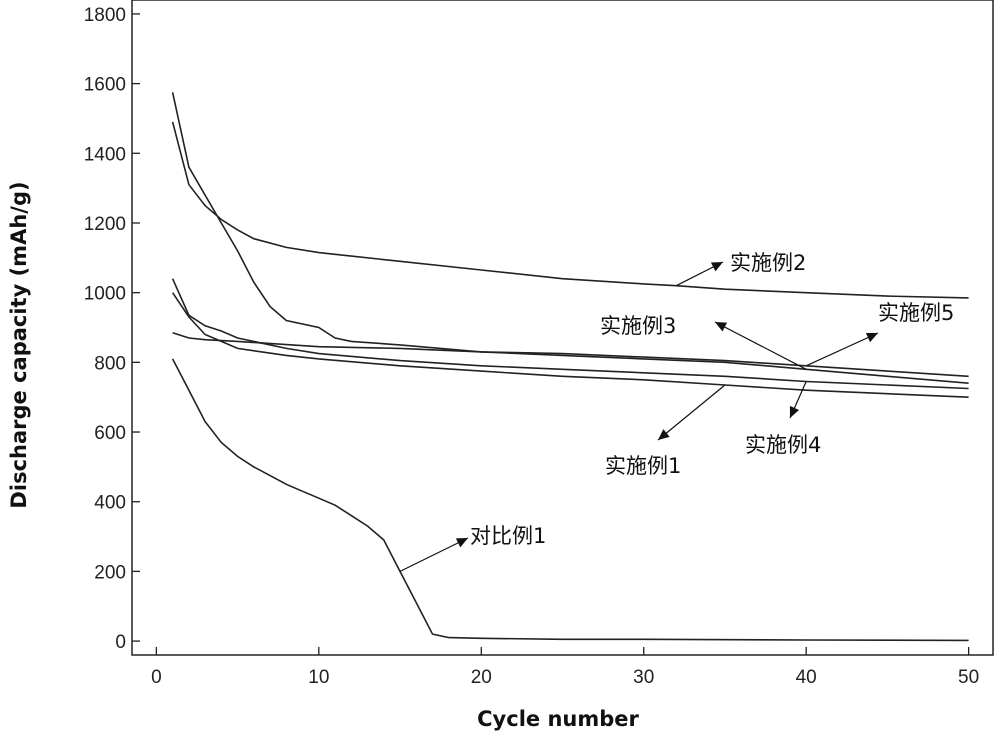  I want to click on y-tick-label: 1600, so click(105, 85).